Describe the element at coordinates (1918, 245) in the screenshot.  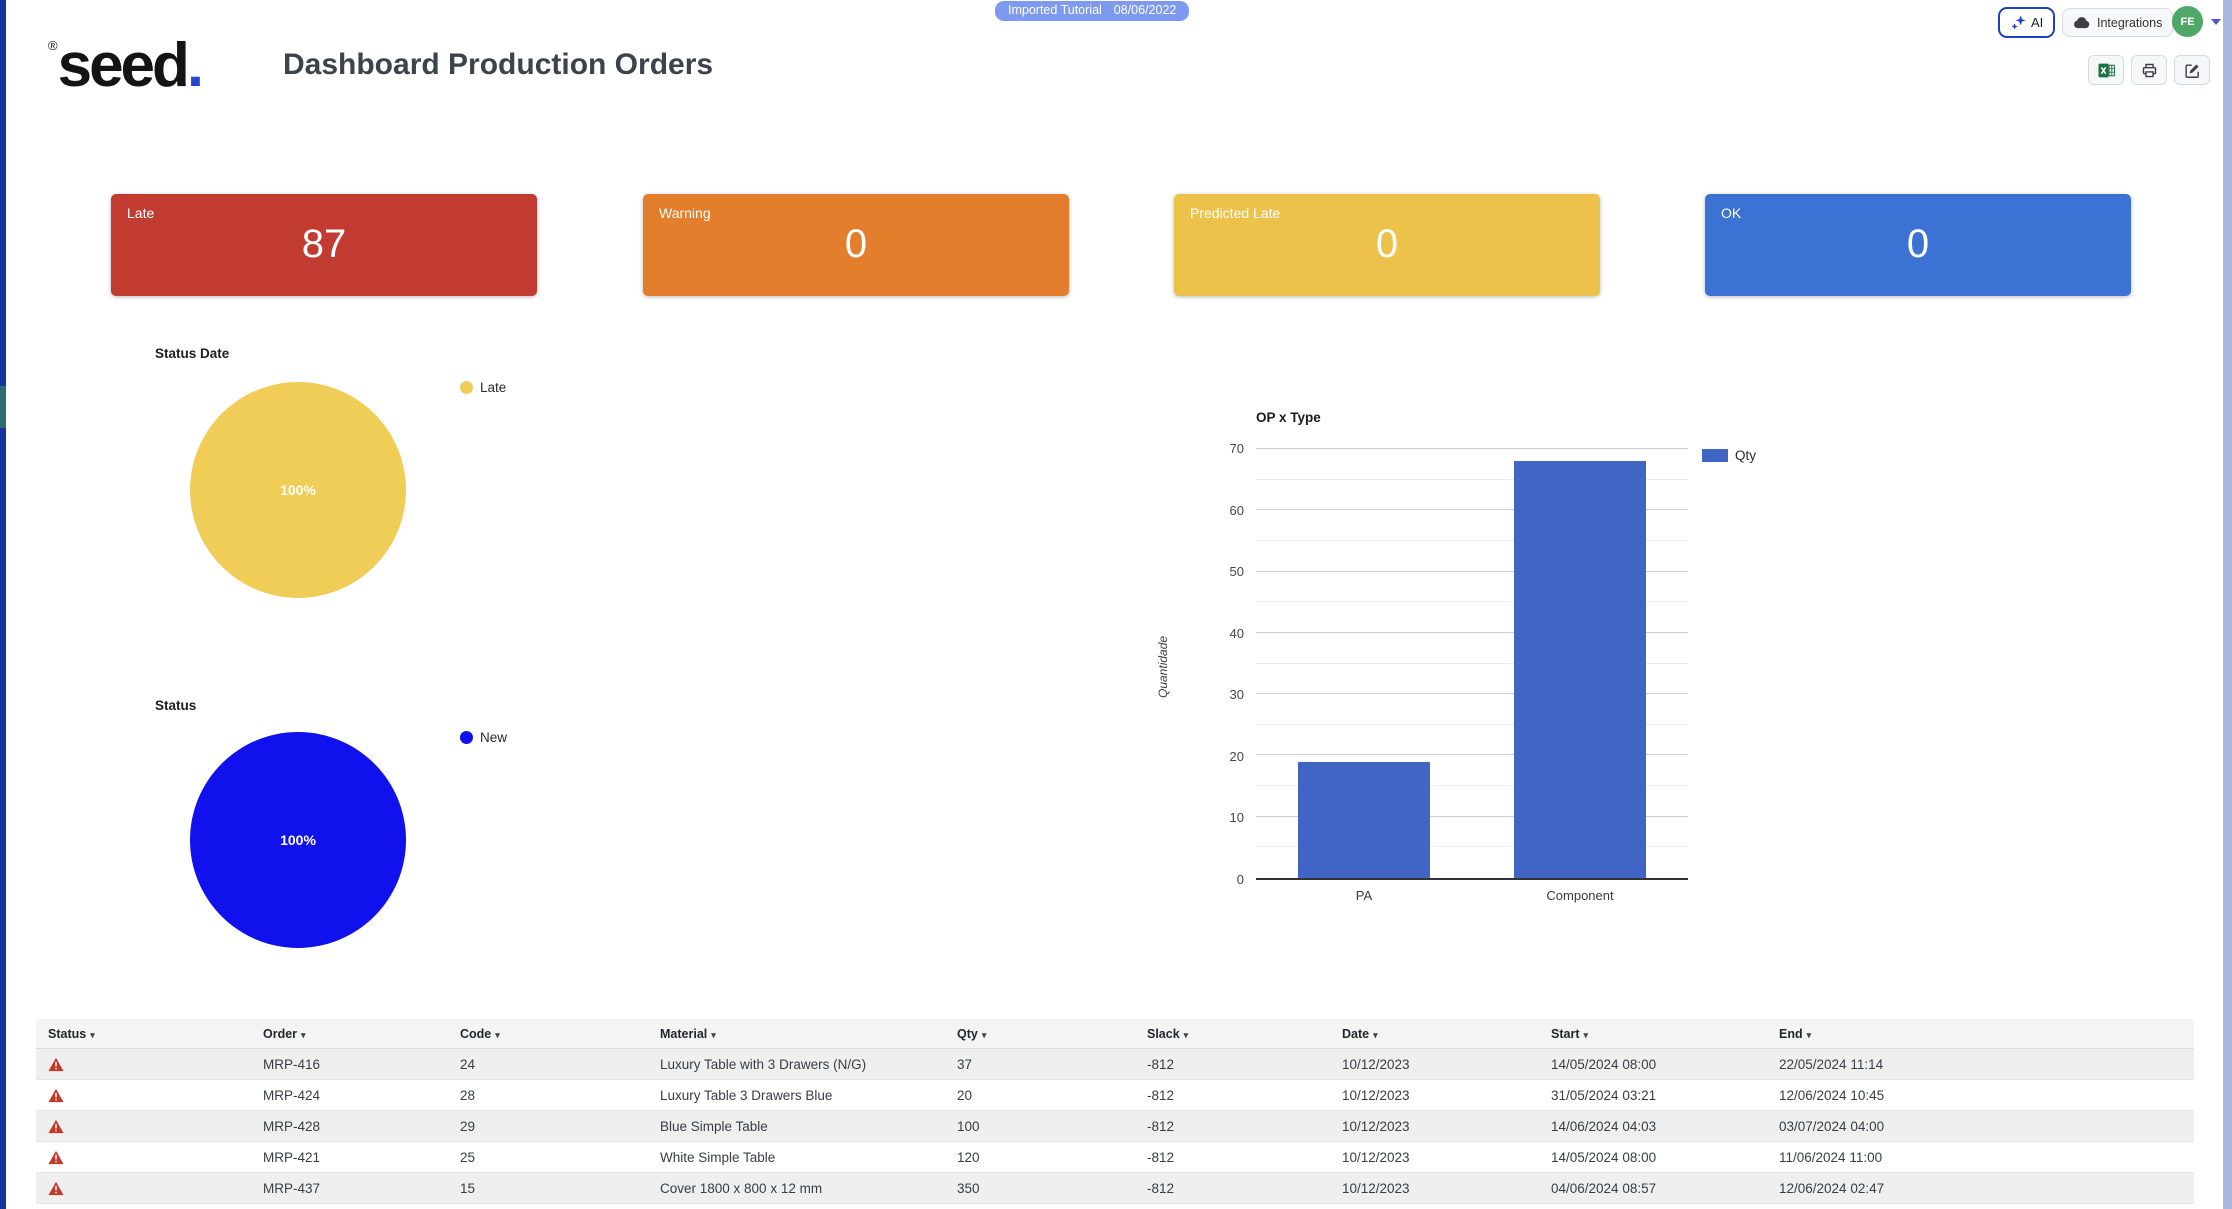
I see `card-ok: OK 0` at that location.